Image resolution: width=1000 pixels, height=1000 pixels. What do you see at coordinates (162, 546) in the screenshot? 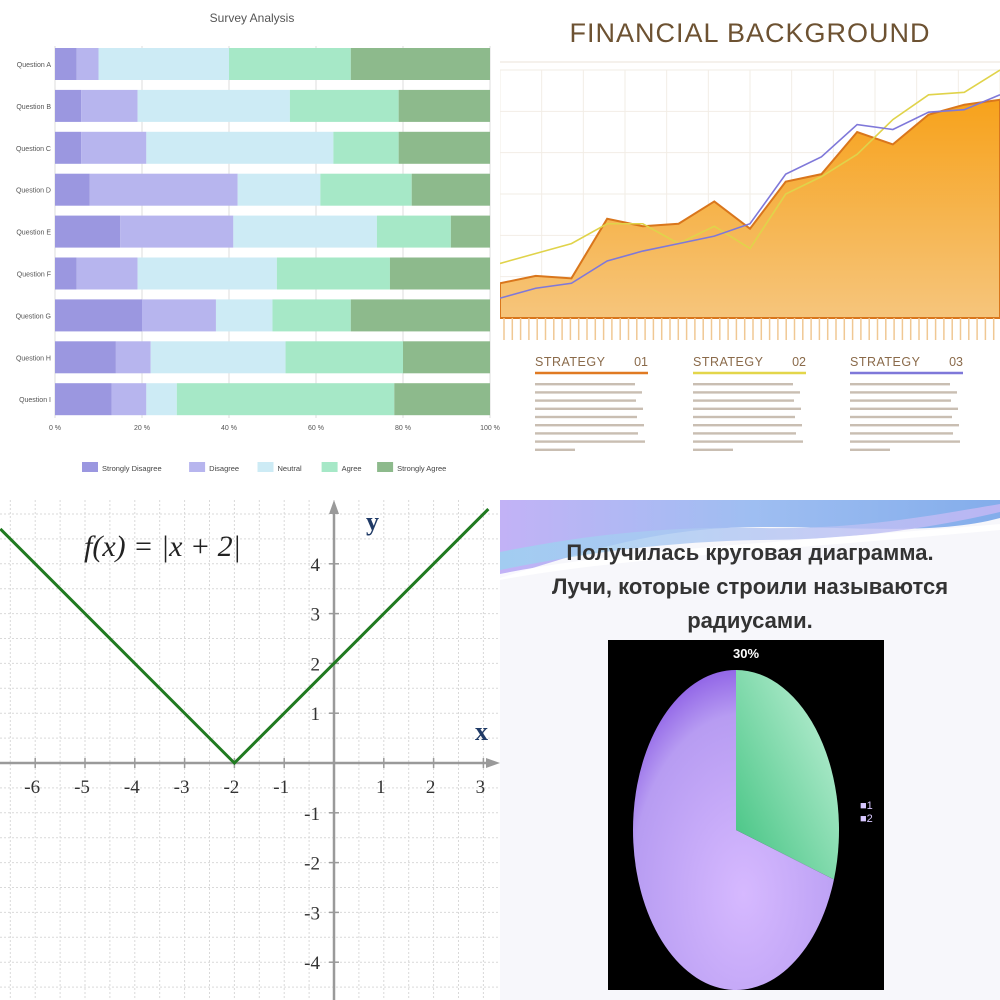
I see `function-formula: f(x) = |x + 2|` at bounding box center [162, 546].